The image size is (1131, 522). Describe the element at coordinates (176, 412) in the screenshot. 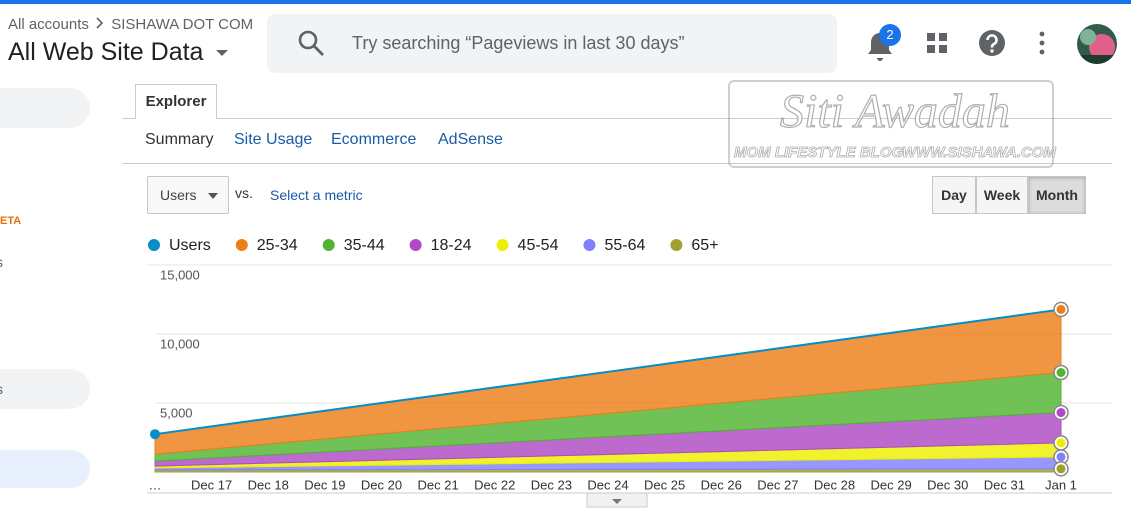

I see `y-tick-label: 5,000` at that location.